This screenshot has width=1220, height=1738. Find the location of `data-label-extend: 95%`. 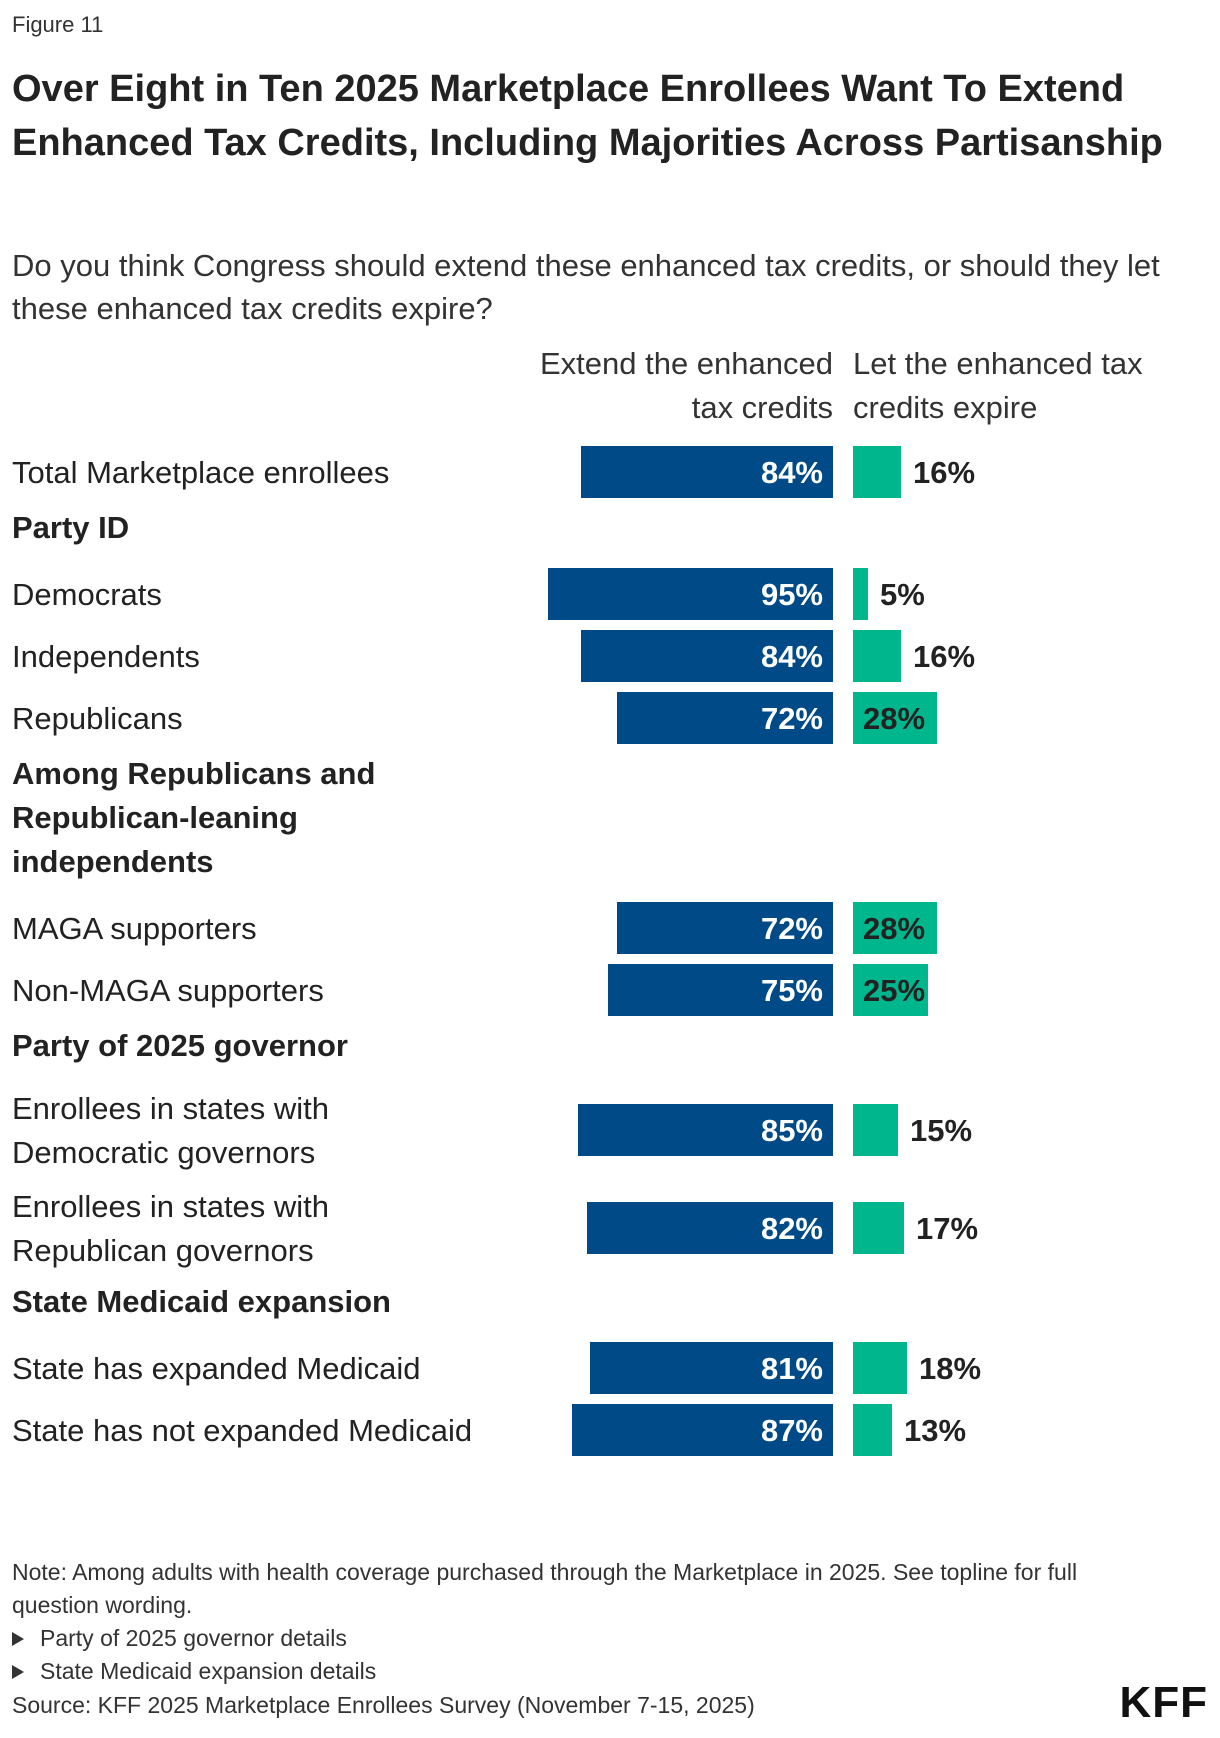

data-label-extend: 95% is located at coordinates (792, 594).